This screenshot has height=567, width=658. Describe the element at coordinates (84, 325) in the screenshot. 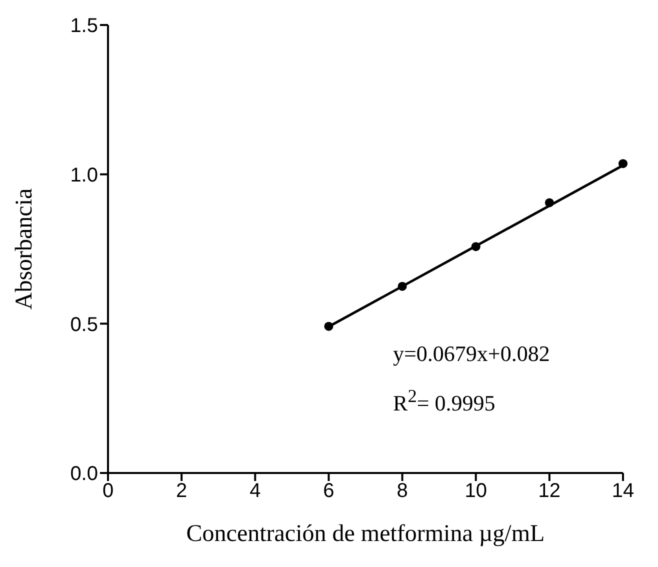

I see `y-tick-label: 0.5` at that location.